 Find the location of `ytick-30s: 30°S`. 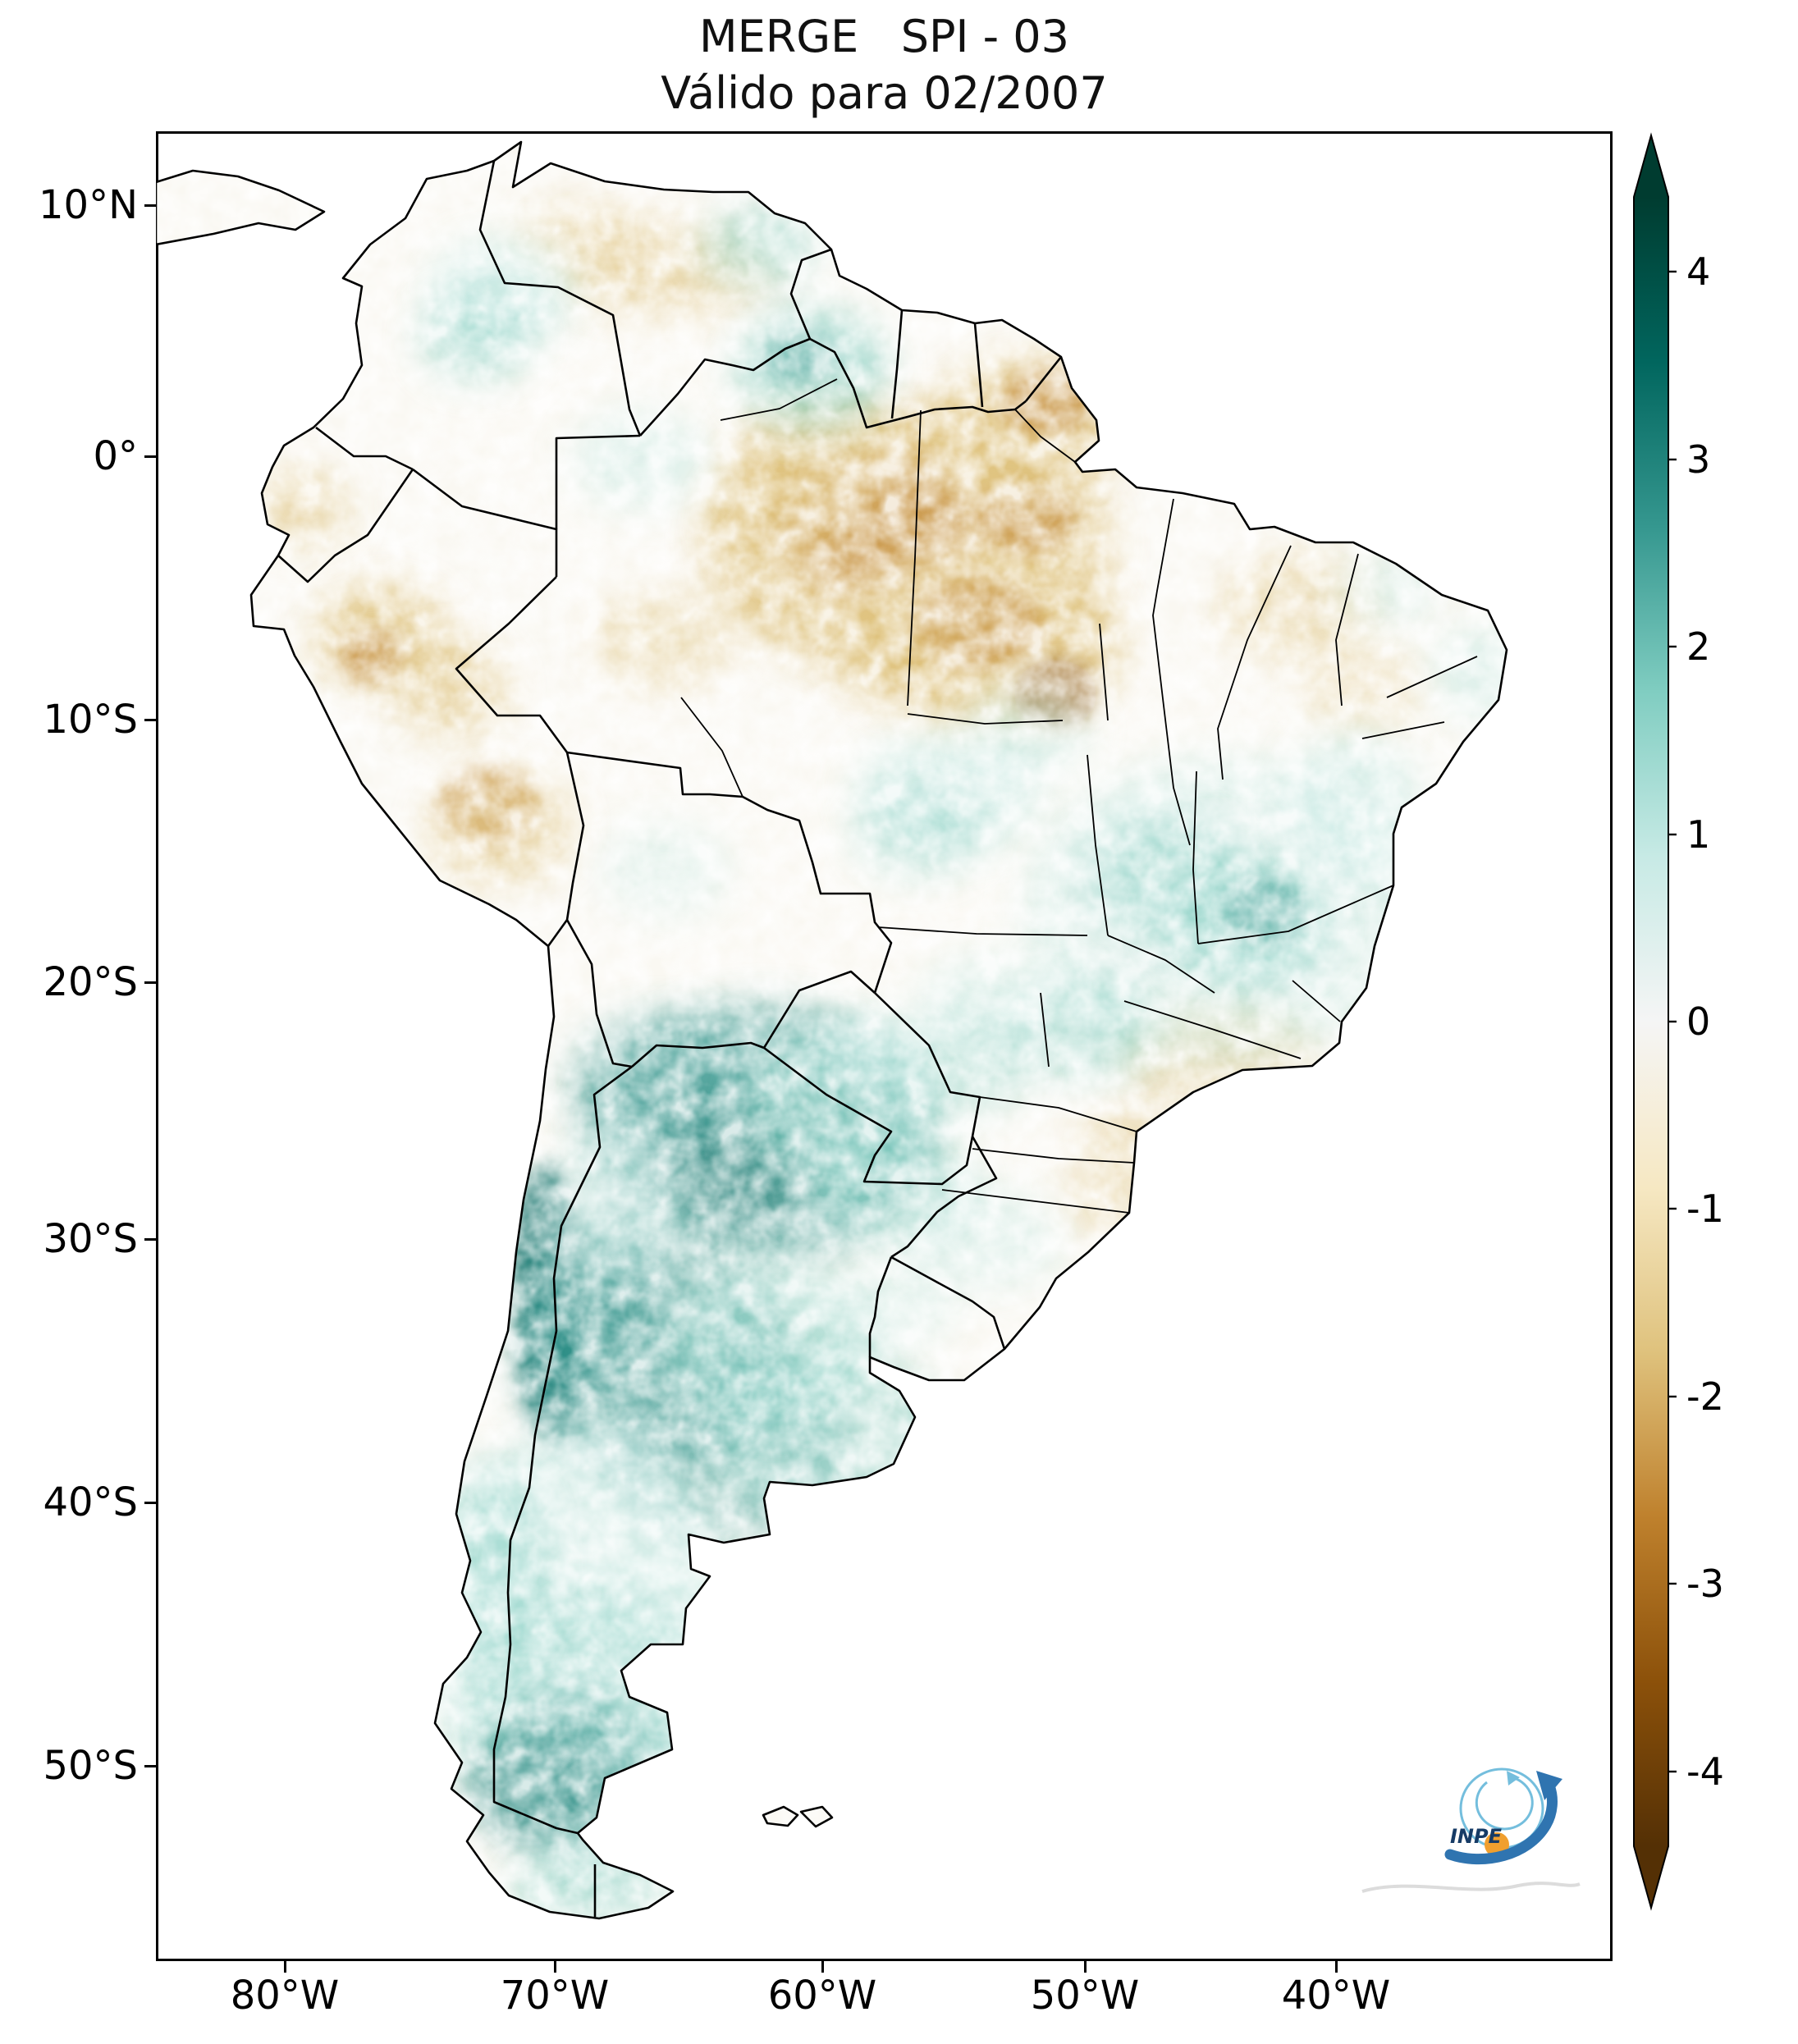

ytick-30s: 30°S is located at coordinates (90, 1239).